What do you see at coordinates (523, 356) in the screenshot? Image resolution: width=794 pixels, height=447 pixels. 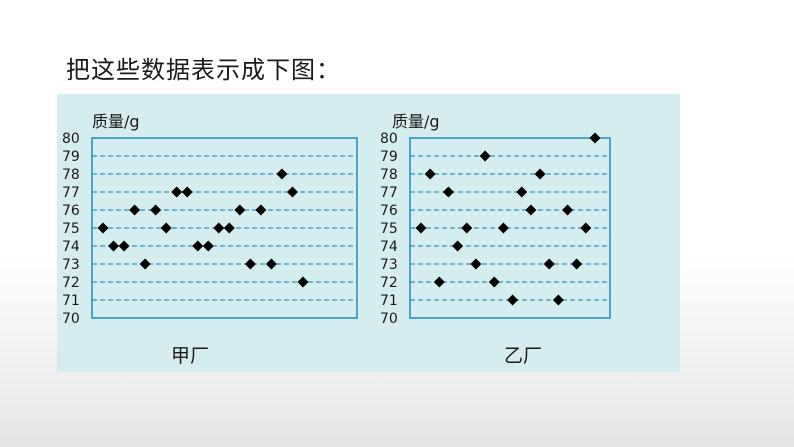 I see `factory-label: 乙厂` at bounding box center [523, 356].